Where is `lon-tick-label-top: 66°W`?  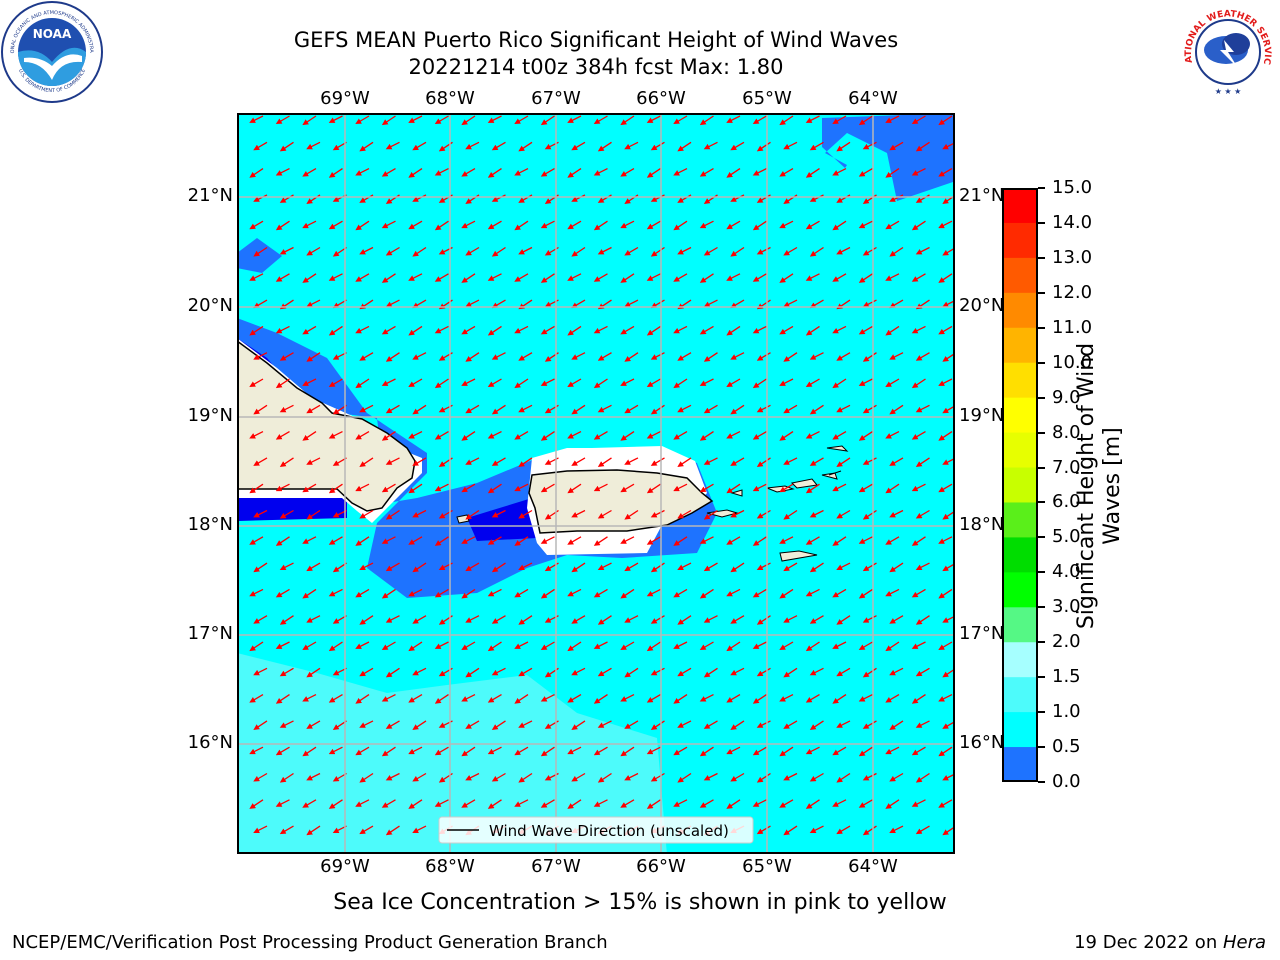
lon-tick-label-top: 66°W is located at coordinates (661, 98).